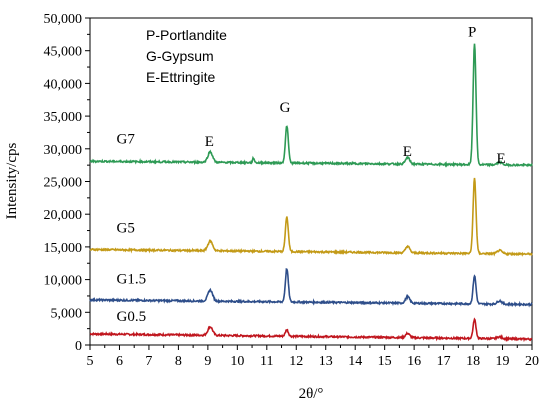 This screenshot has height=415, width=550. What do you see at coordinates (132, 280) in the screenshot?
I see `series-label: G1.5` at bounding box center [132, 280].